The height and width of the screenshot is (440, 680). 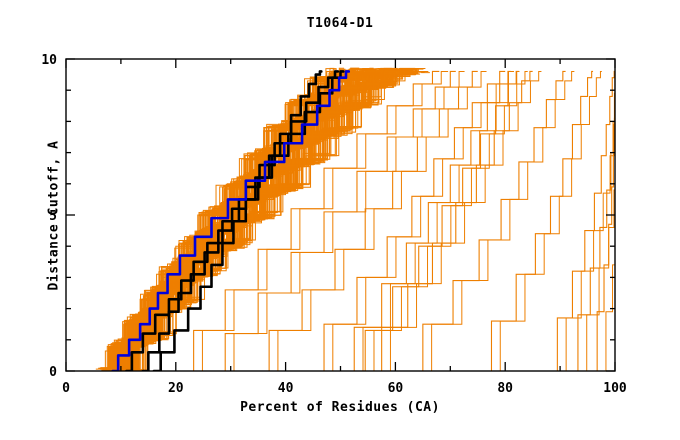 What do you see at coordinates (66, 388) in the screenshot?
I see `x-tick-label: 0` at bounding box center [66, 388].